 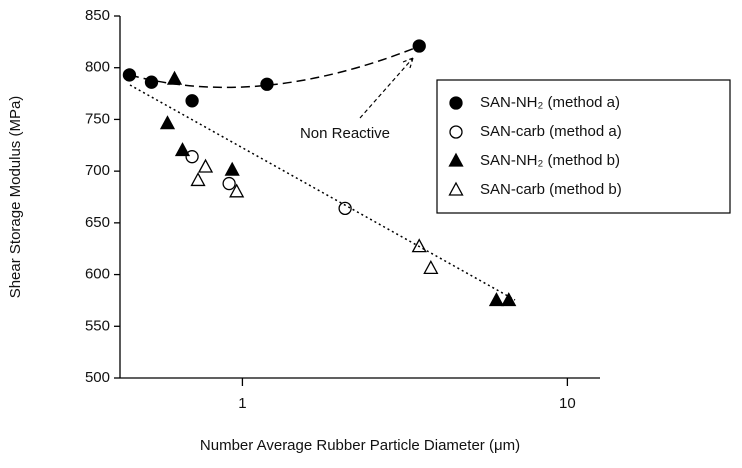 What do you see at coordinates (97, 15) in the screenshot?
I see `y-tick-label: 850` at bounding box center [97, 15].